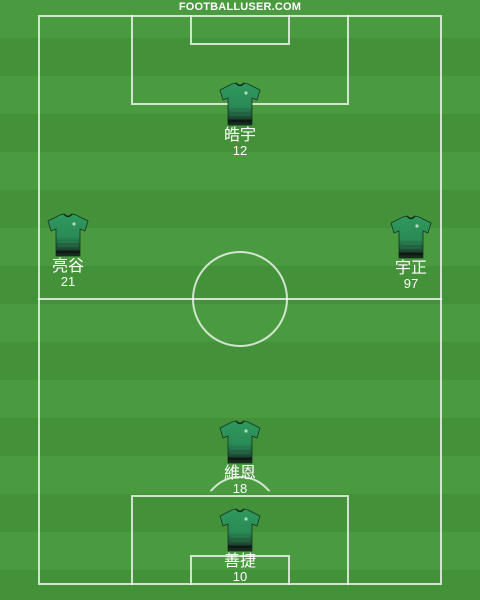 The width and height of the screenshot is (480, 600). Describe the element at coordinates (240, 473) in the screenshot. I see `player-name: 維恩` at that location.